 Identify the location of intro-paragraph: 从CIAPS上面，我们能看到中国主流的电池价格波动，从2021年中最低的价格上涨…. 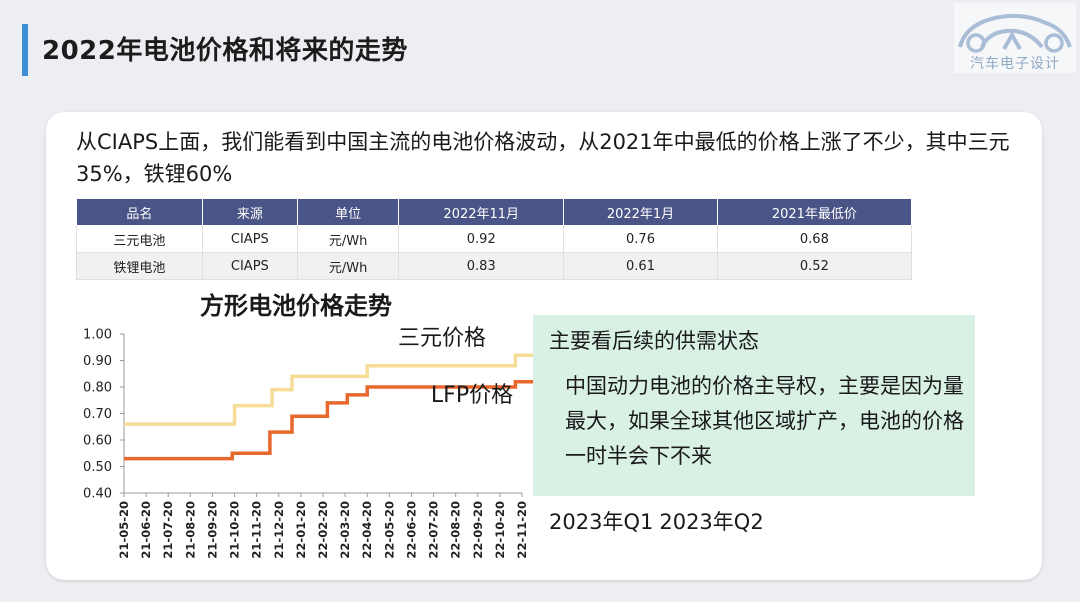
(543, 158).